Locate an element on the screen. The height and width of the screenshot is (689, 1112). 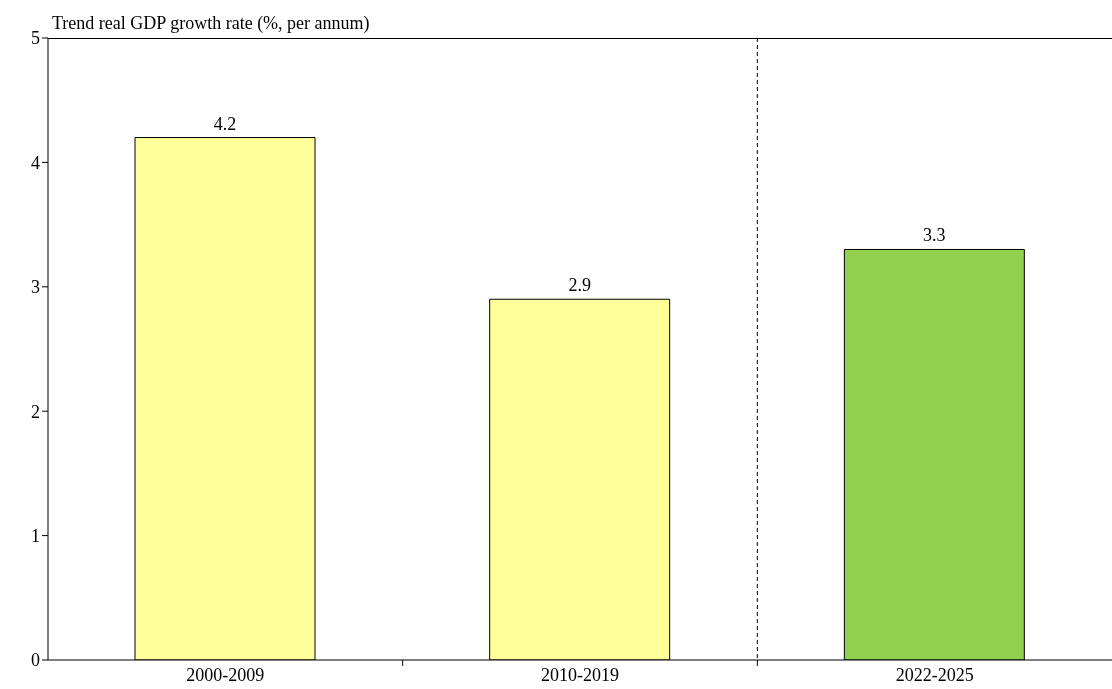
y-tick-label: 0 is located at coordinates (35, 660).